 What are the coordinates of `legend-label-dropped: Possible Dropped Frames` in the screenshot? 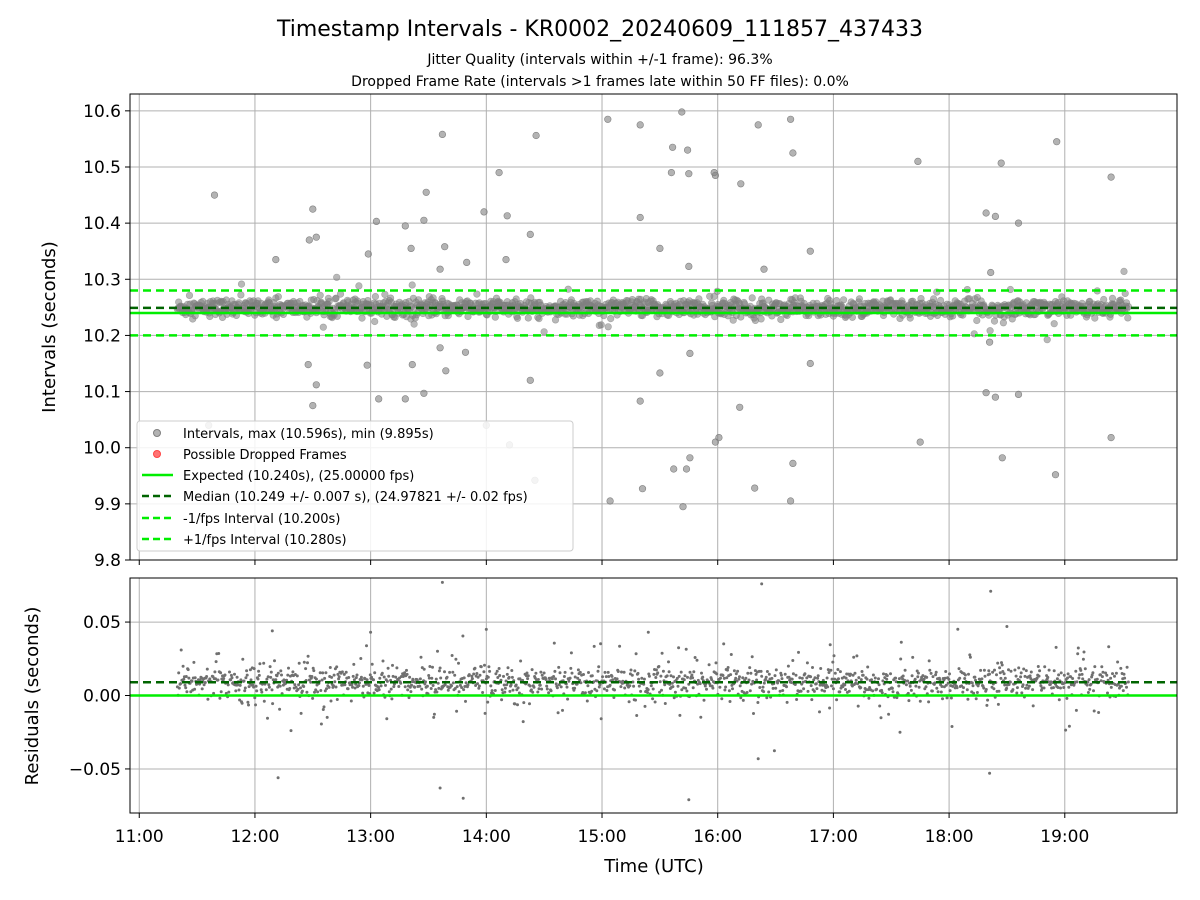 It's located at (265, 455).